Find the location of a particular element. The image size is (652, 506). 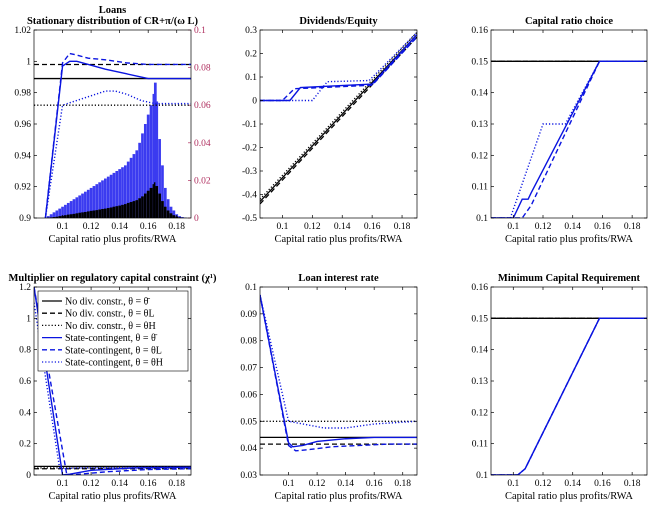

y-tick-label: 0.12 is located at coordinates (479, 156).